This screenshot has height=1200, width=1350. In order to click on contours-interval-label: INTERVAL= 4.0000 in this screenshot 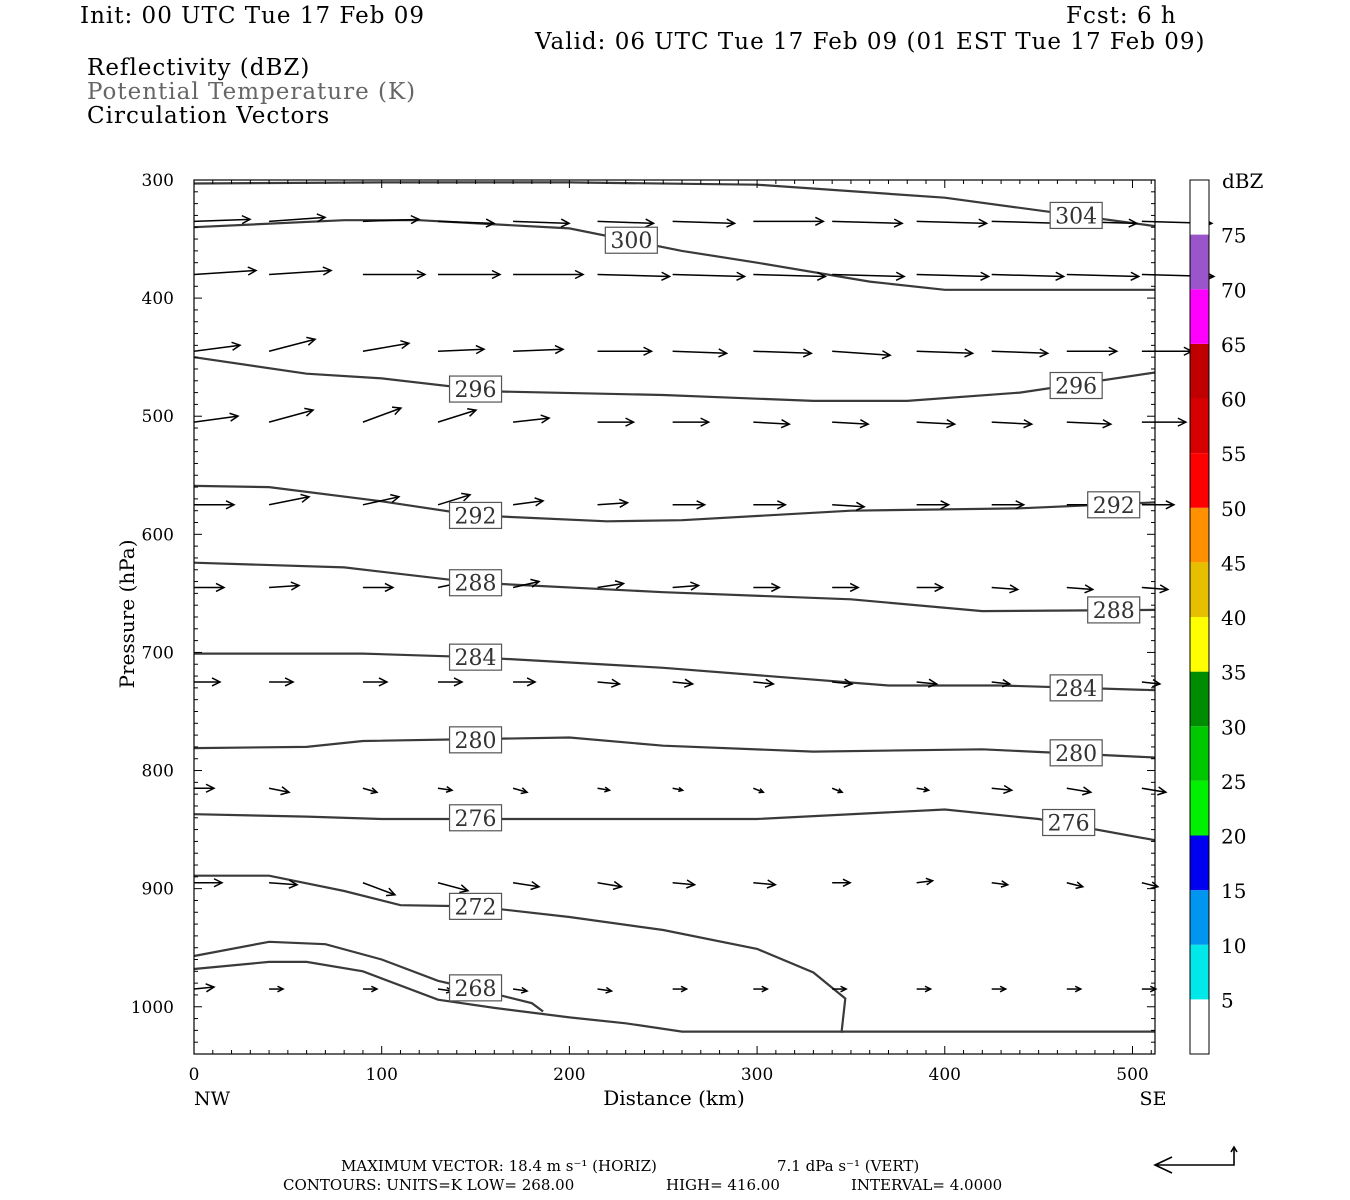, I will do `click(927, 1185)`.